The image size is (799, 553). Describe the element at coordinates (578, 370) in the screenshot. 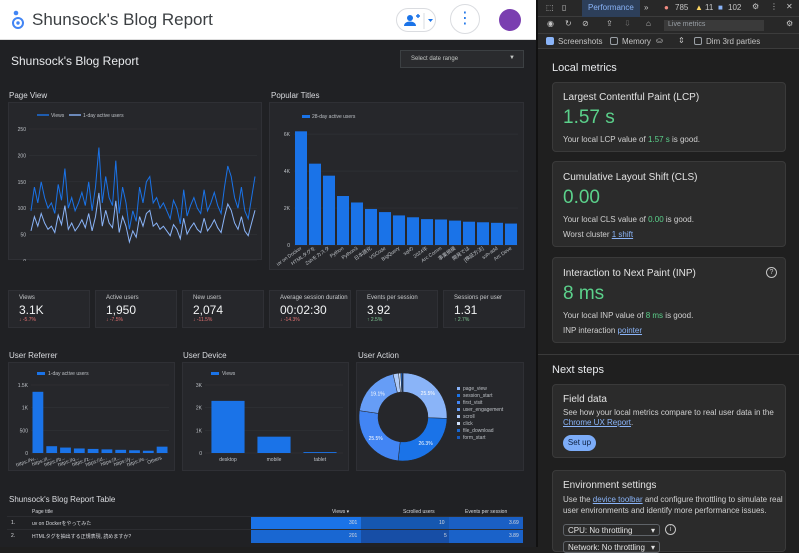

I see `next-steps-heading: Next steps` at that location.